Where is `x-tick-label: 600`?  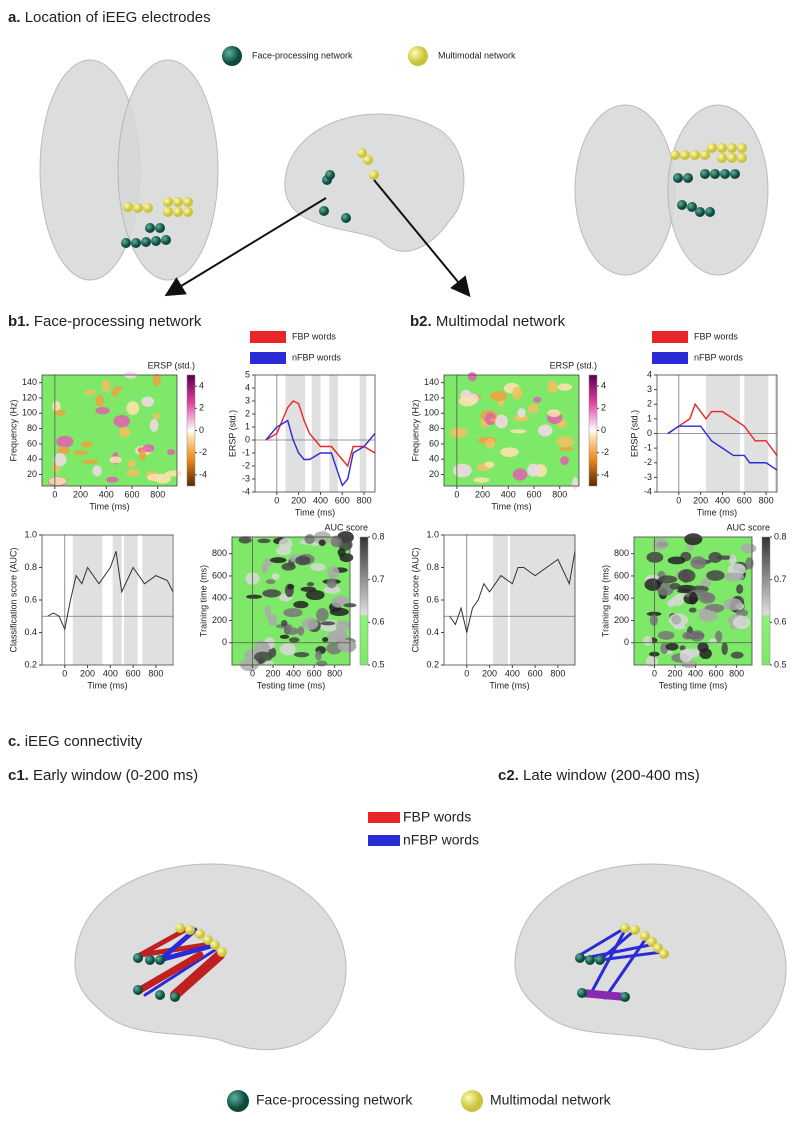
x-tick-label: 600 is located at coordinates (744, 500).